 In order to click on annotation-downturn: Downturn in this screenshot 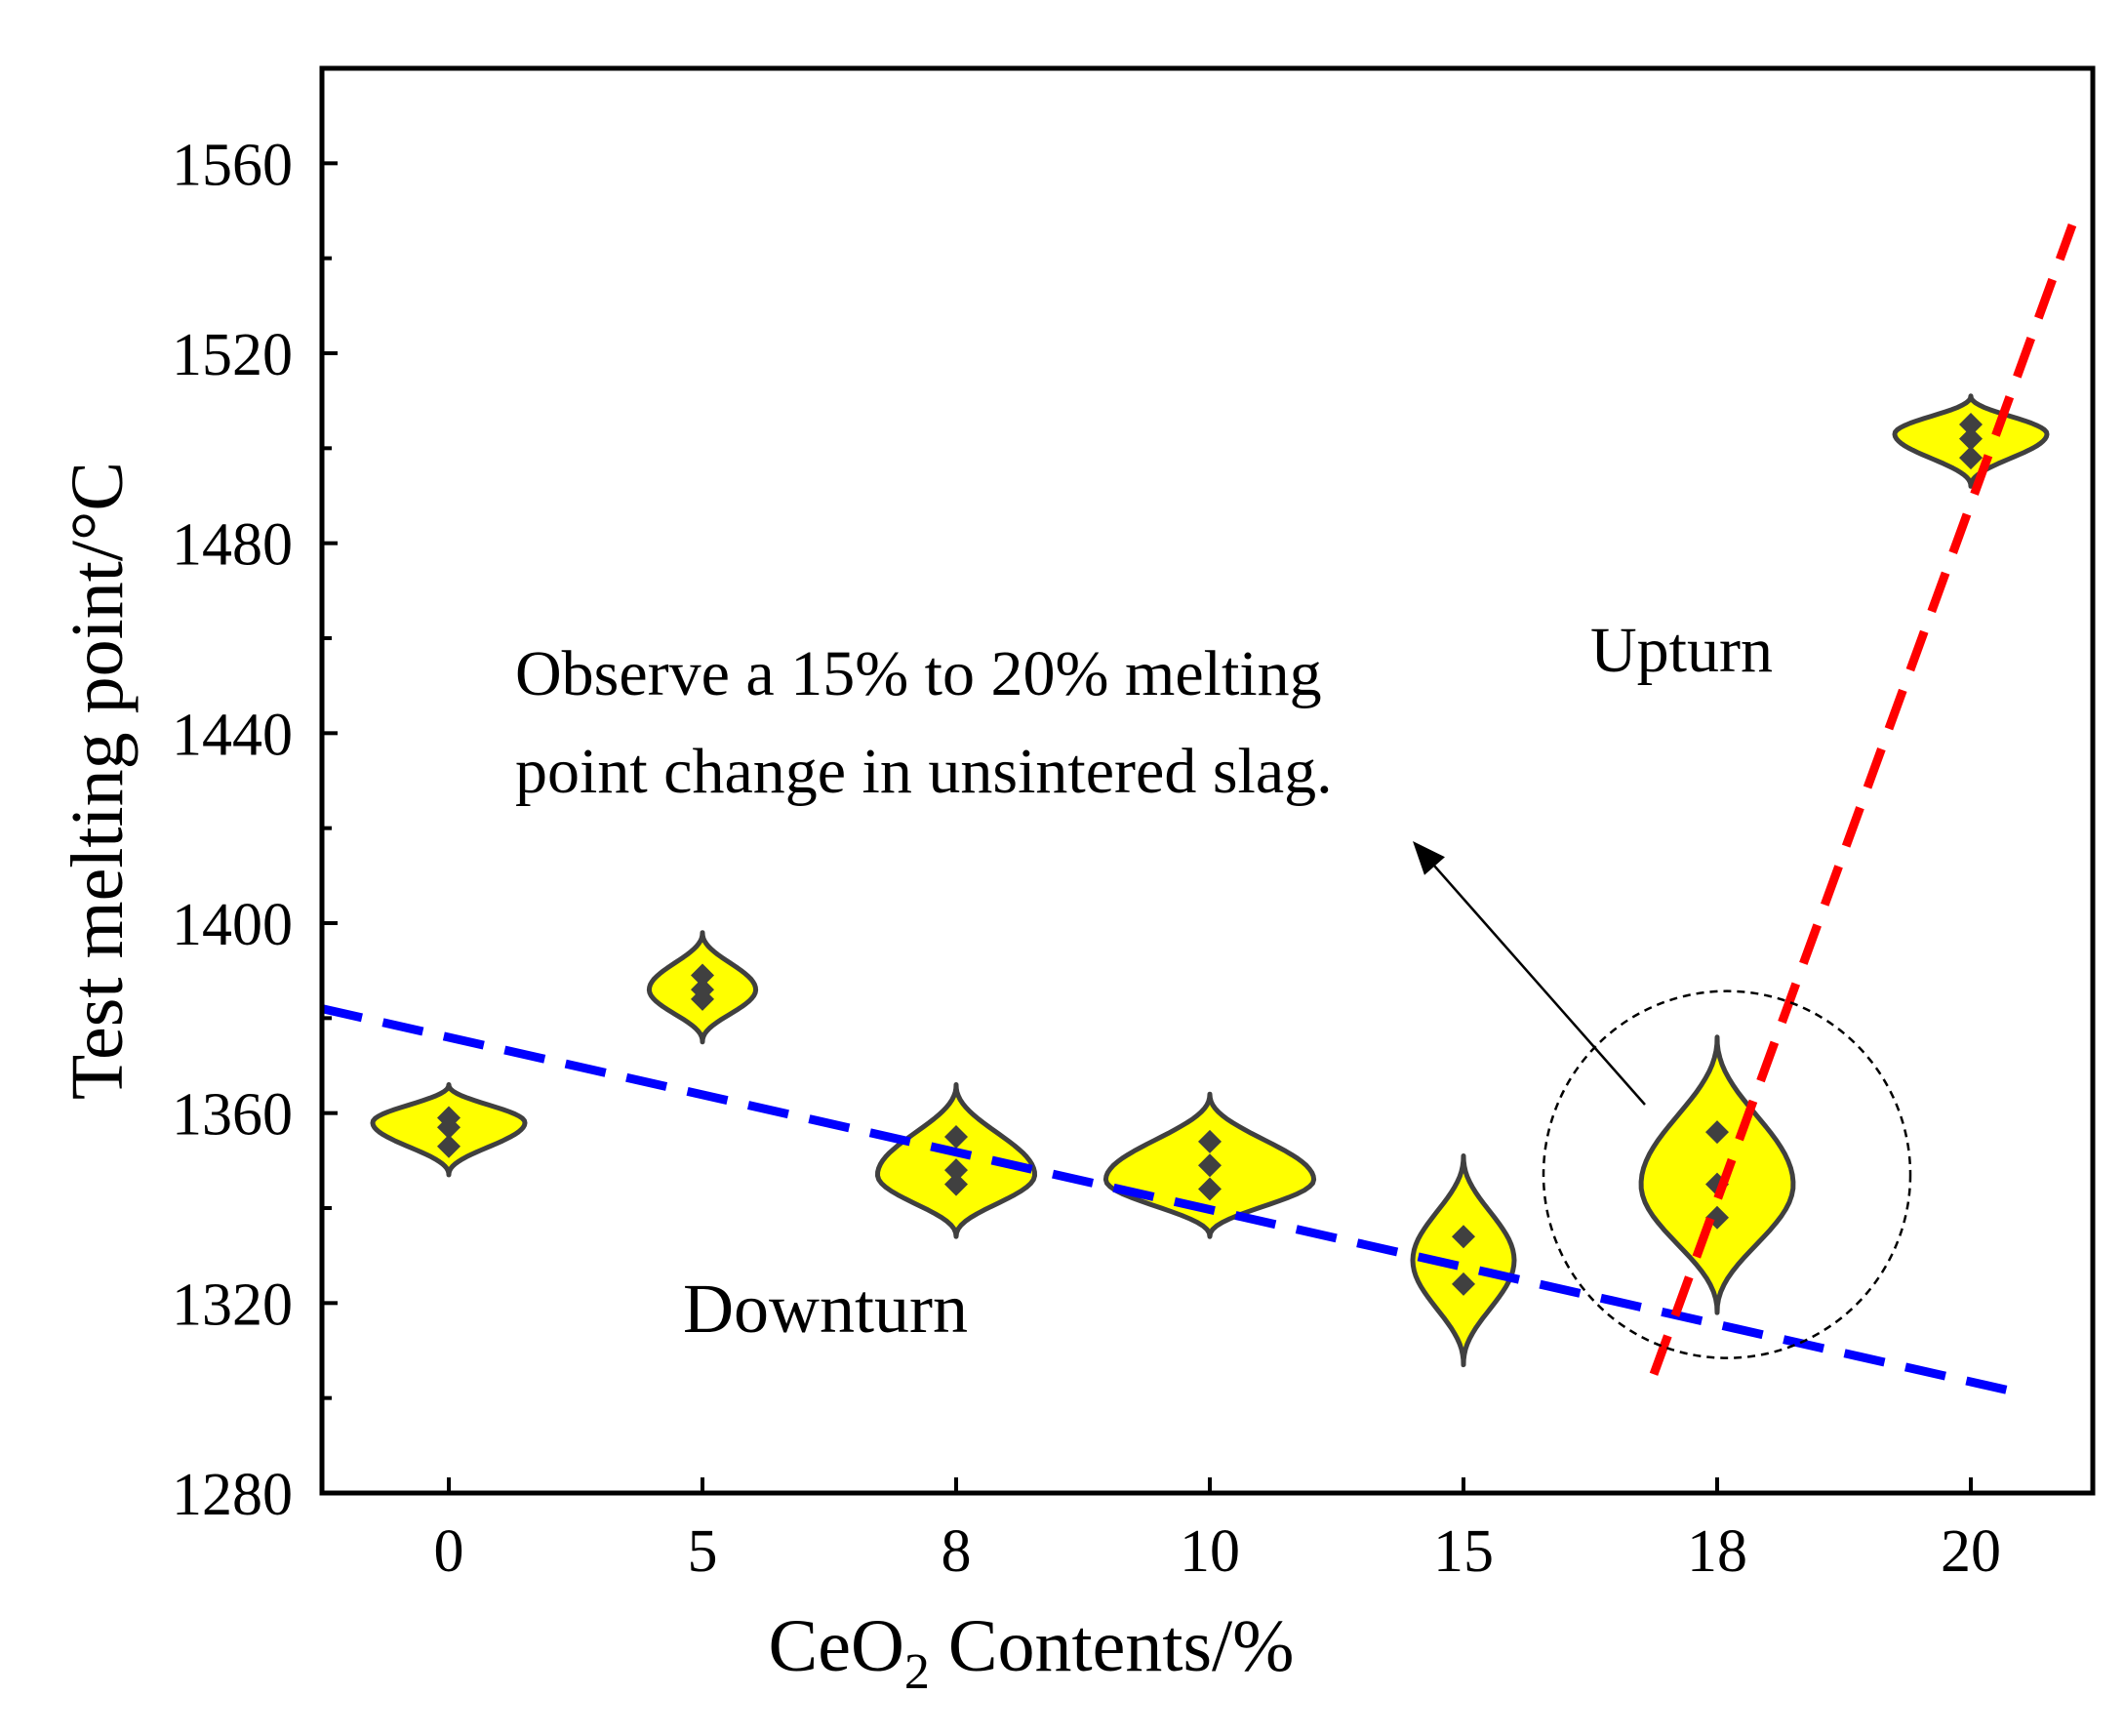, I will do `click(825, 1309)`.